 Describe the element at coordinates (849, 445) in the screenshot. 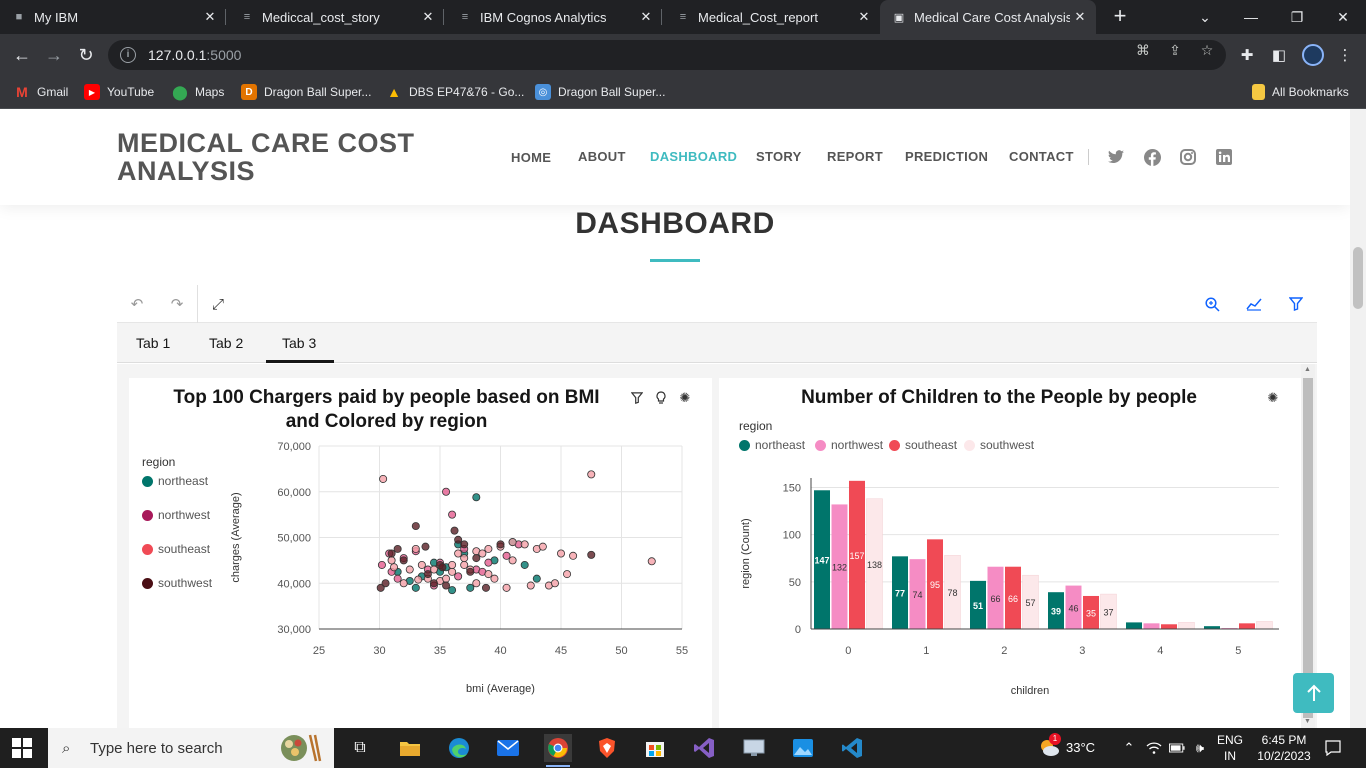

I see `bar-legend-item: northwest` at that location.